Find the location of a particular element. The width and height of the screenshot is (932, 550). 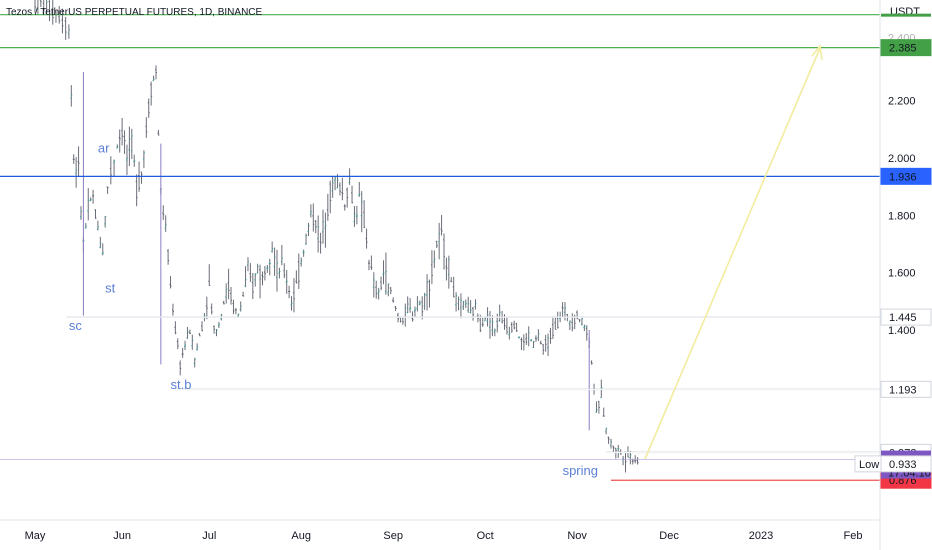

low-marker: Low 0.933 is located at coordinates (893, 464).